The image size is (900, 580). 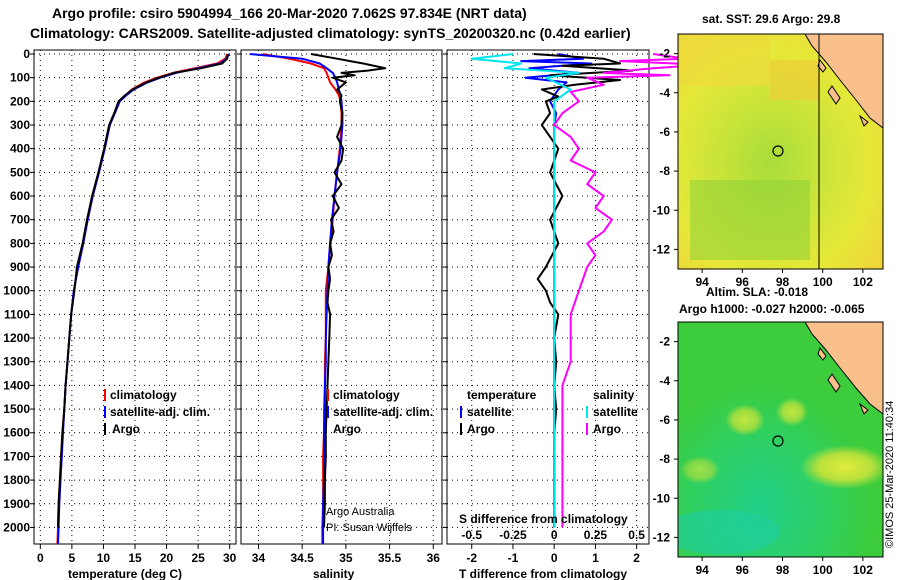 What do you see at coordinates (20, 149) in the screenshot?
I see `depth-tick-label: 400` at bounding box center [20, 149].